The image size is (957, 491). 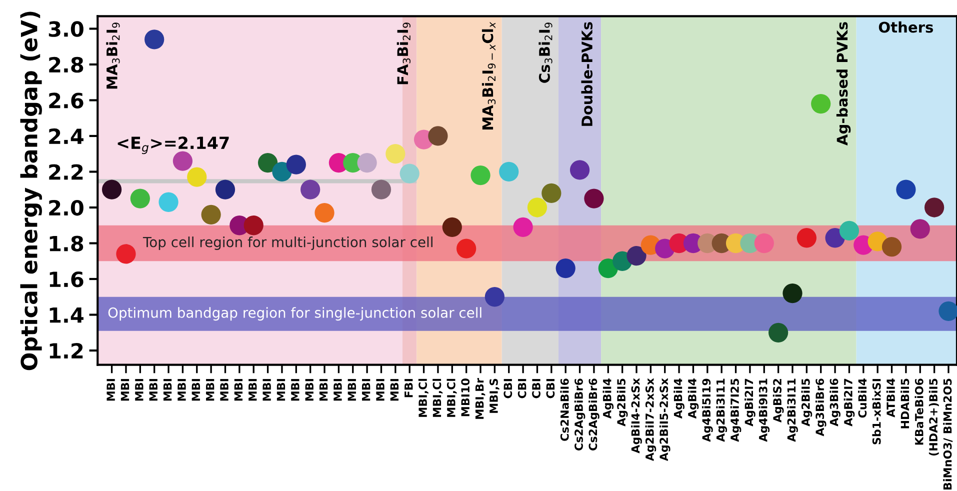 I want to click on band-label: FA$_{3}$Bi$_{2}$I$_{9}$, so click(x=403, y=53).